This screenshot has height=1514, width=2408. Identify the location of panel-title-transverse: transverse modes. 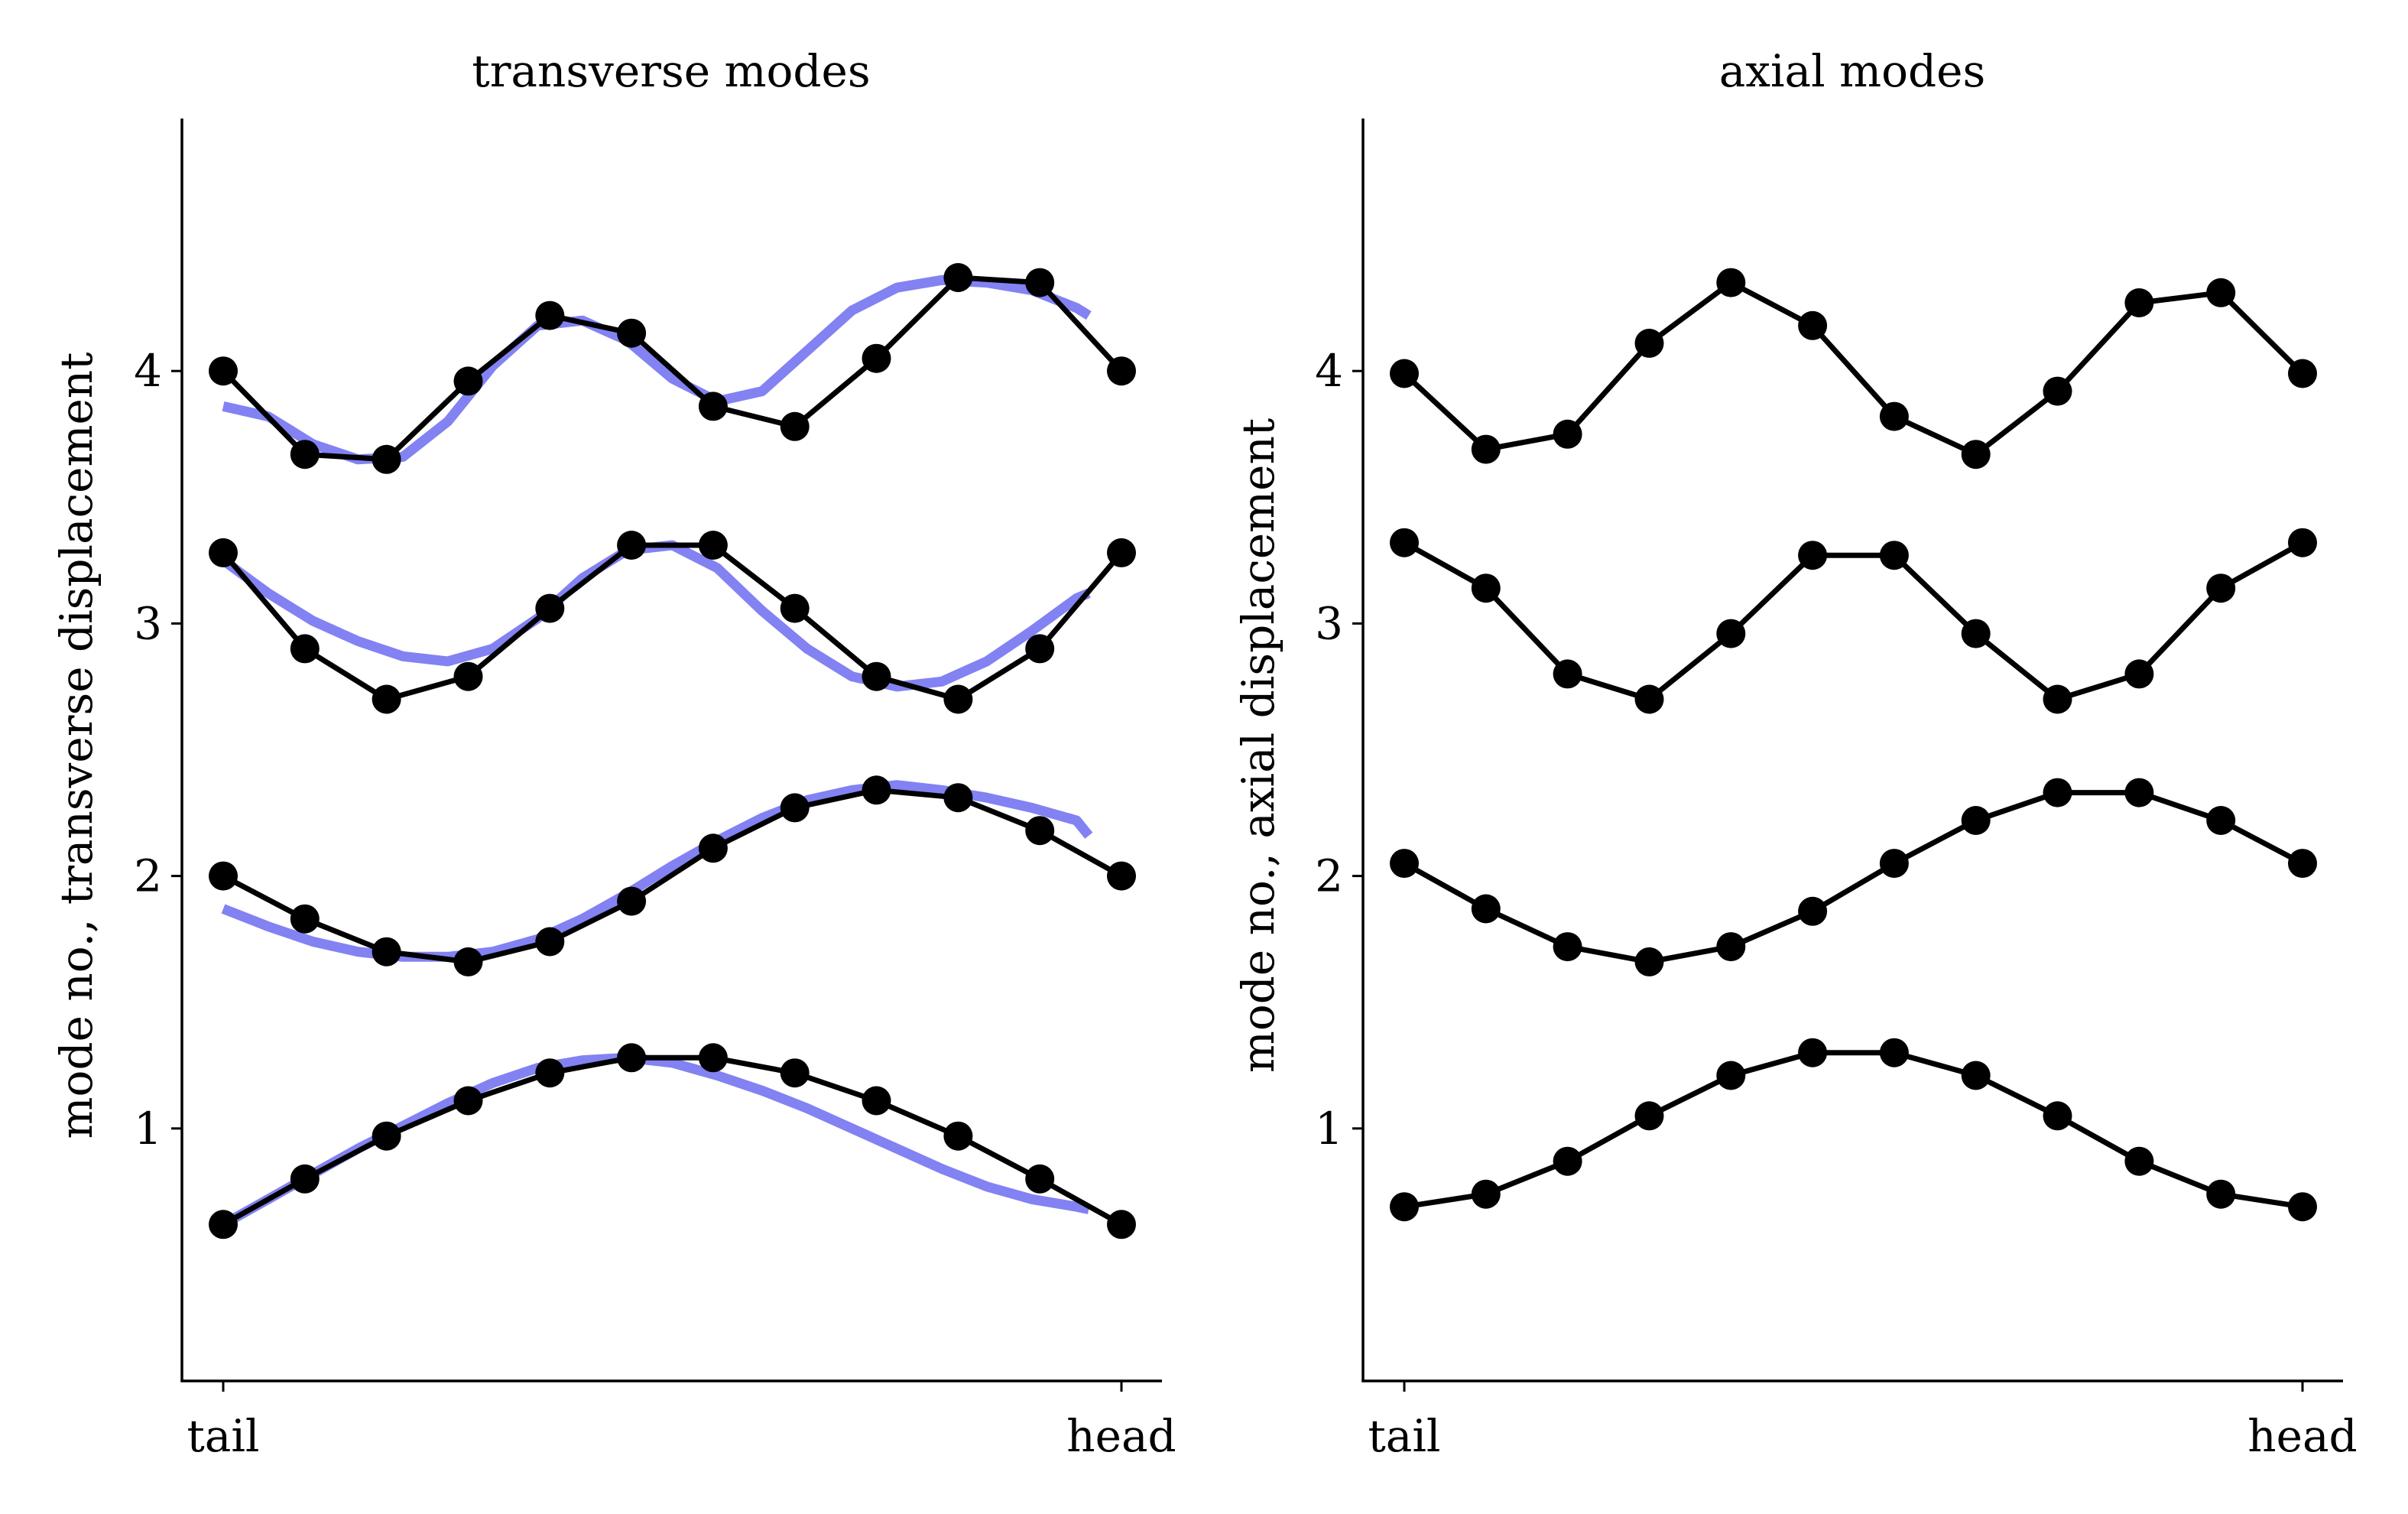
(671, 71).